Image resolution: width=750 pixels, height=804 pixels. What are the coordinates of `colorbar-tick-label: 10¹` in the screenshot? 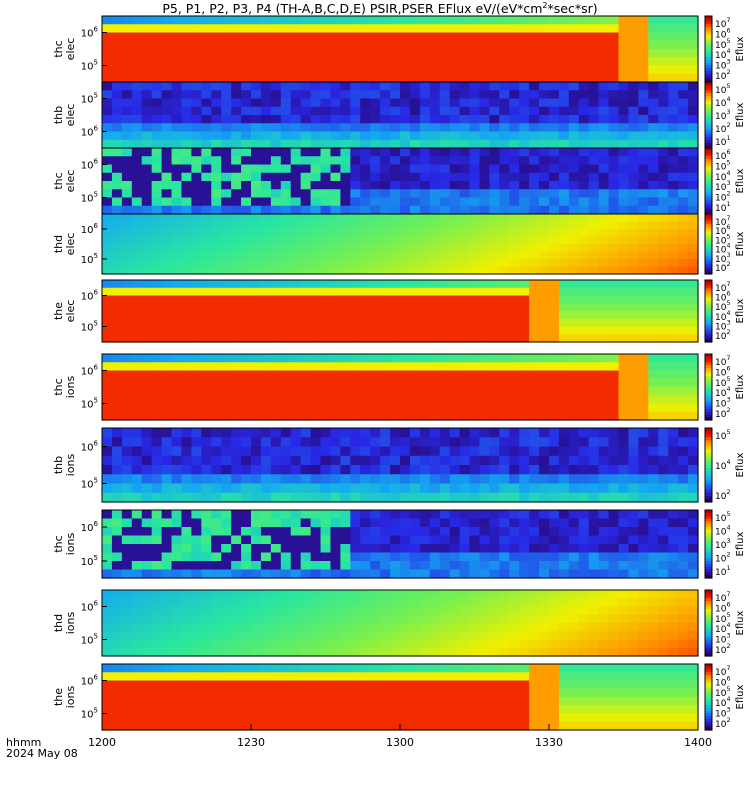 It's located at (722, 571).